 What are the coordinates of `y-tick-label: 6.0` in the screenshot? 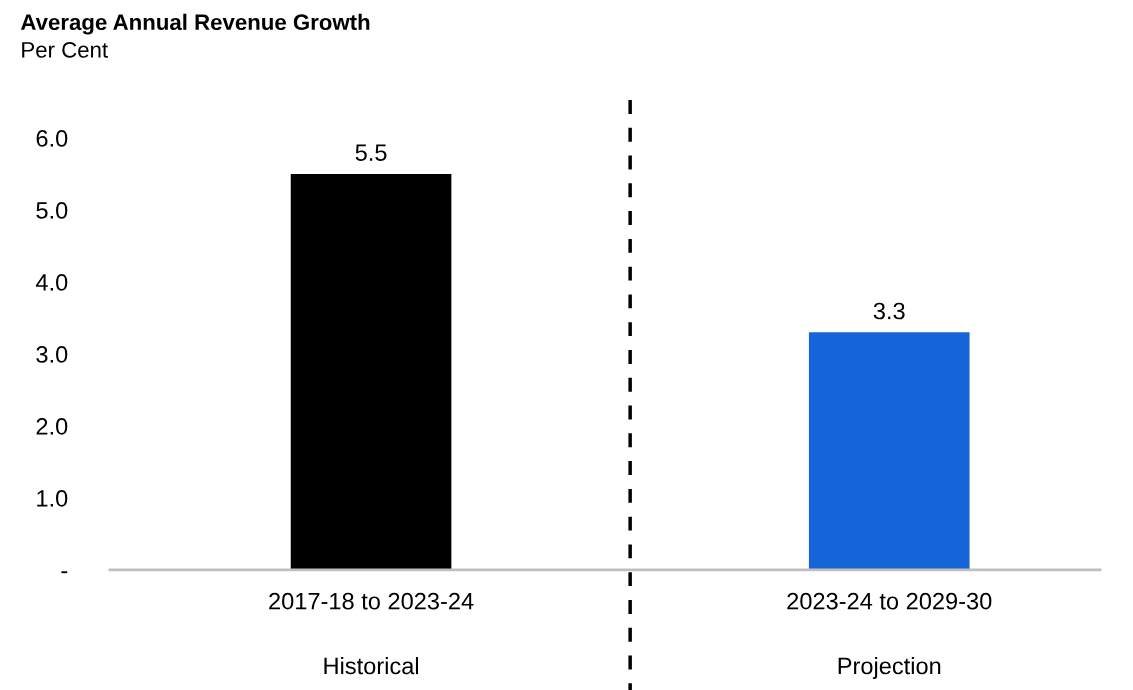 It's located at (52, 138).